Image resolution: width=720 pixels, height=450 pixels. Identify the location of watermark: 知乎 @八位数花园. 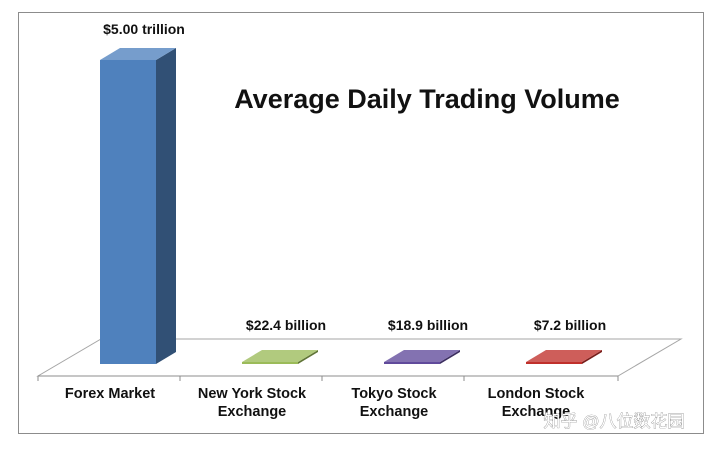
(614, 421).